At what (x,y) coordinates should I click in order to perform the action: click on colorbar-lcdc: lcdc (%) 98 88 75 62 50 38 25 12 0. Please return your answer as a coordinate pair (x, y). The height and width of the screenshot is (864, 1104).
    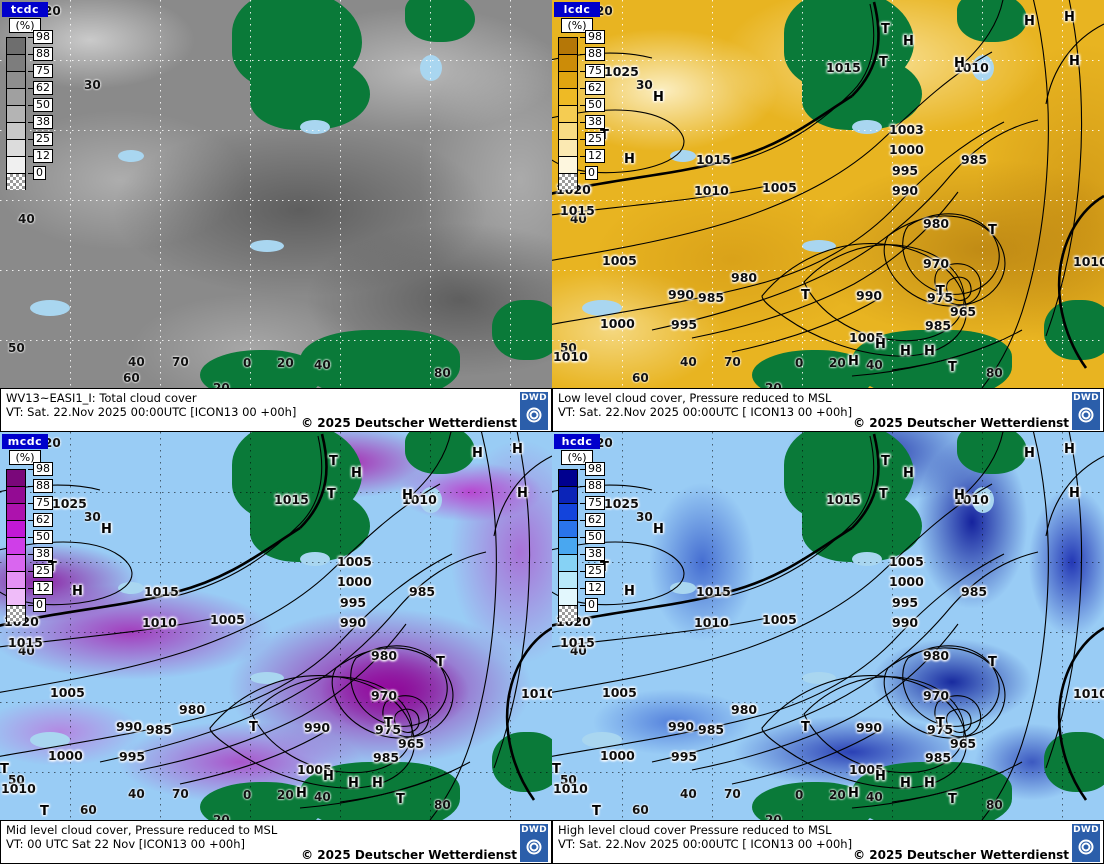
    Looking at the image, I should click on (579, 96).